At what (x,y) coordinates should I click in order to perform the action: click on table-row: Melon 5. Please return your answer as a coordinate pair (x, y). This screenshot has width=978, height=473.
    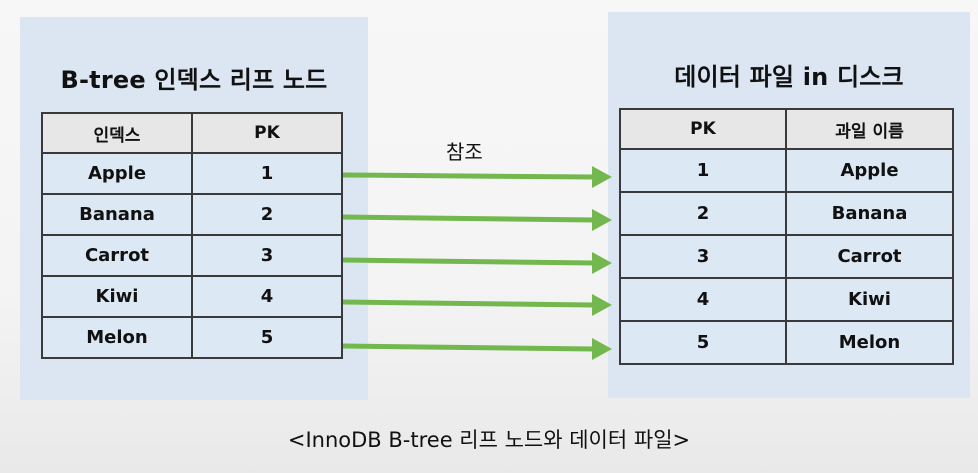
    Looking at the image, I should click on (192, 337).